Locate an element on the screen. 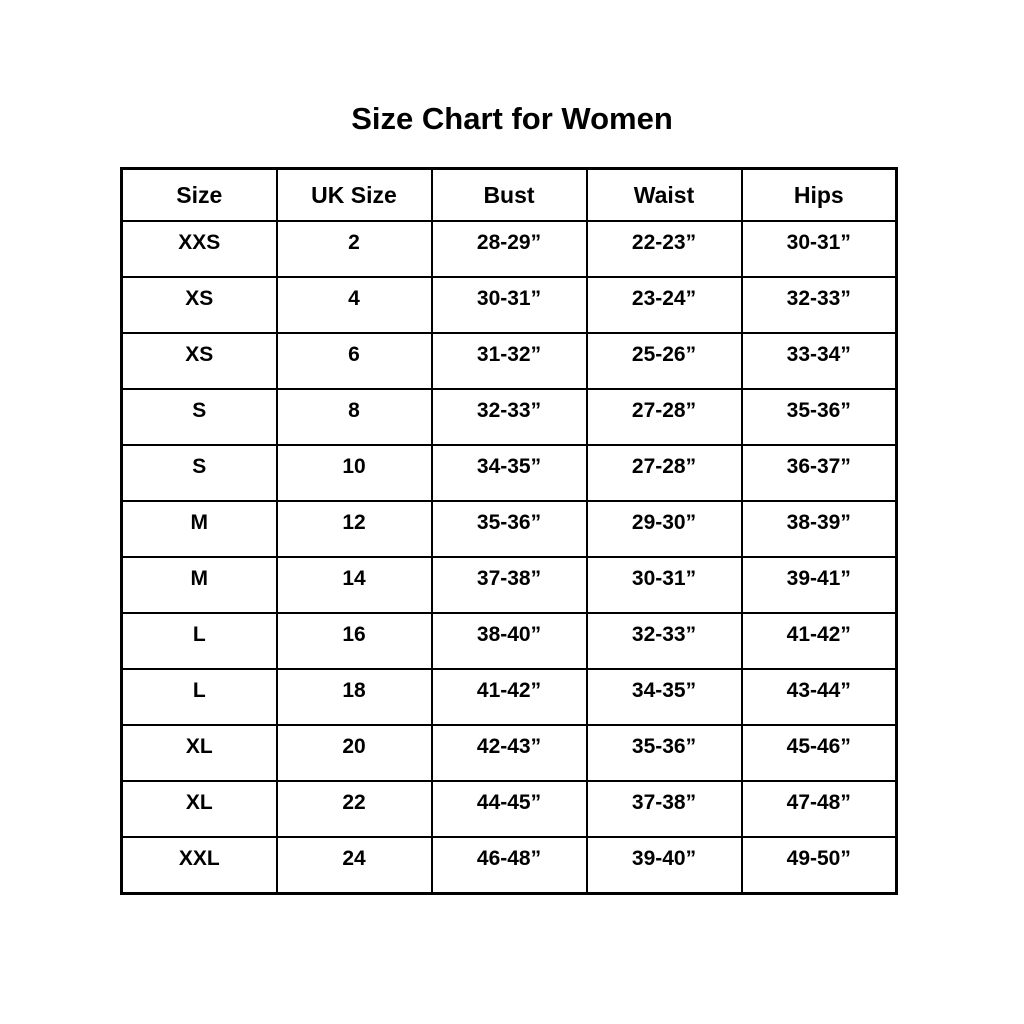  table-cell-bust: 31-32” is located at coordinates (509, 361).